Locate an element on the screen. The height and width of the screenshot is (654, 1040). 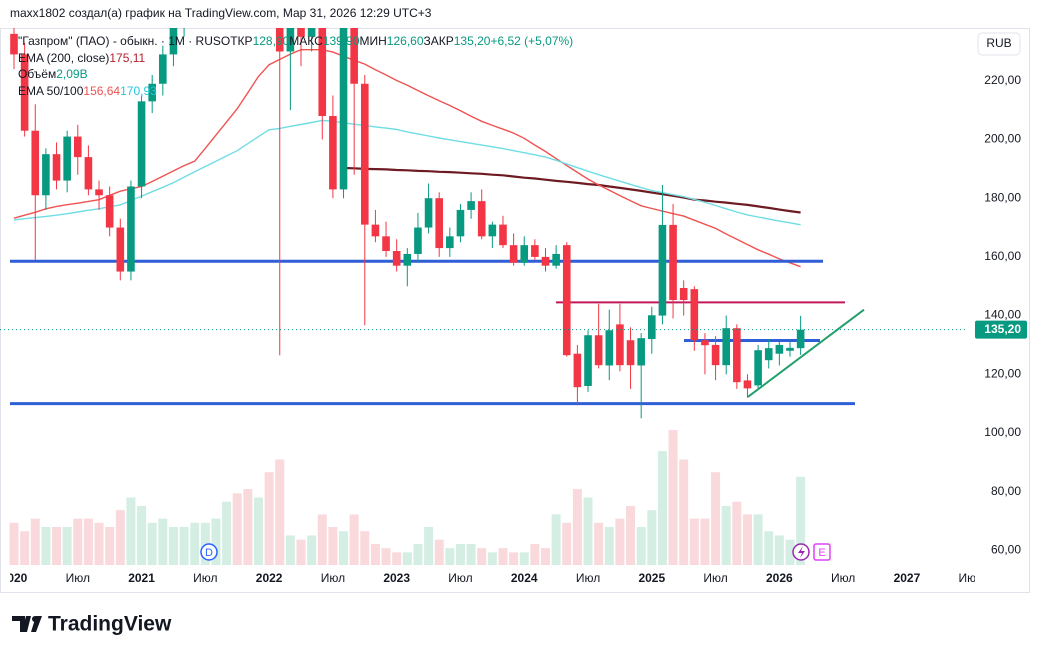
trend-line is located at coordinates (806, 353).